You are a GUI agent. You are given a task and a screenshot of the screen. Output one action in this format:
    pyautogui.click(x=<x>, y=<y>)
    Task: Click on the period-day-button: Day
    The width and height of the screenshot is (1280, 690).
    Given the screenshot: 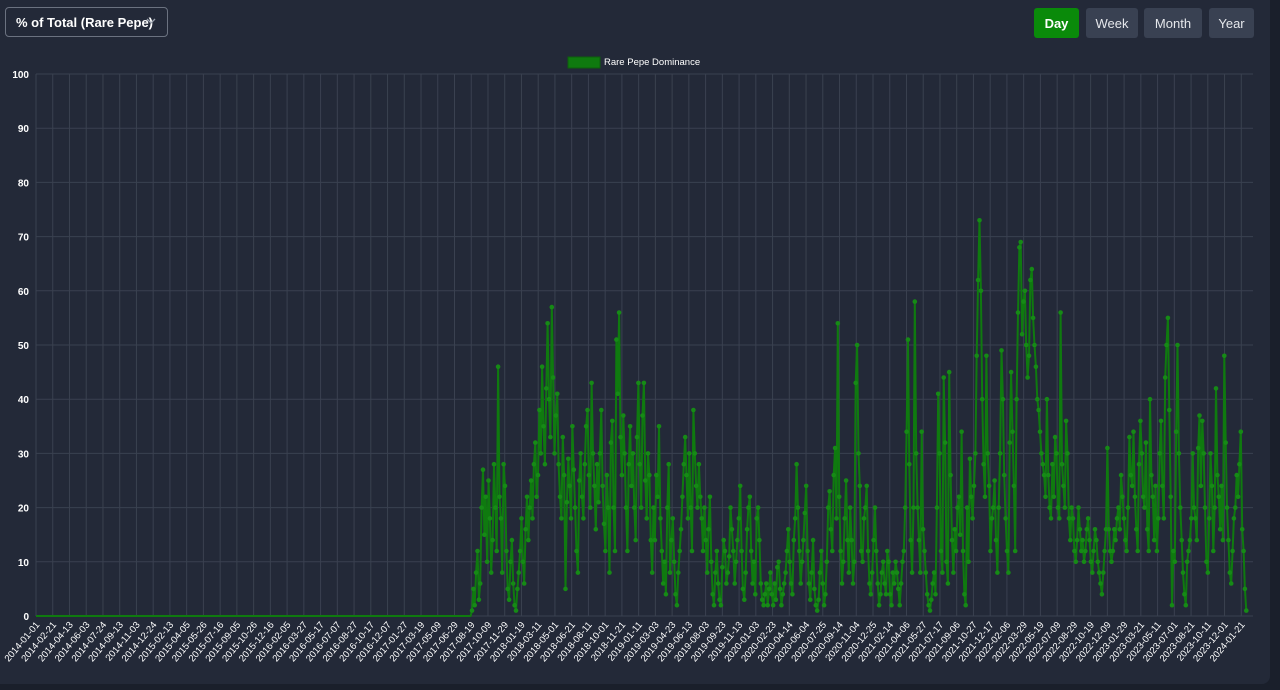 What is the action you would take?
    pyautogui.click(x=1056, y=23)
    